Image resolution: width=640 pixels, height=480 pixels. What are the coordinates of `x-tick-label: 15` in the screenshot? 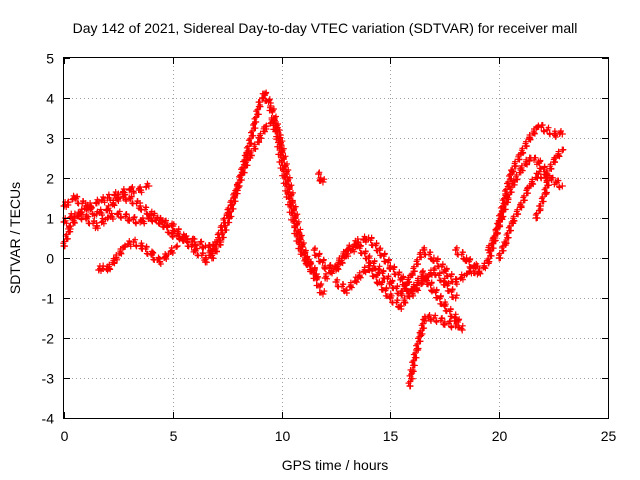 It's located at (391, 436).